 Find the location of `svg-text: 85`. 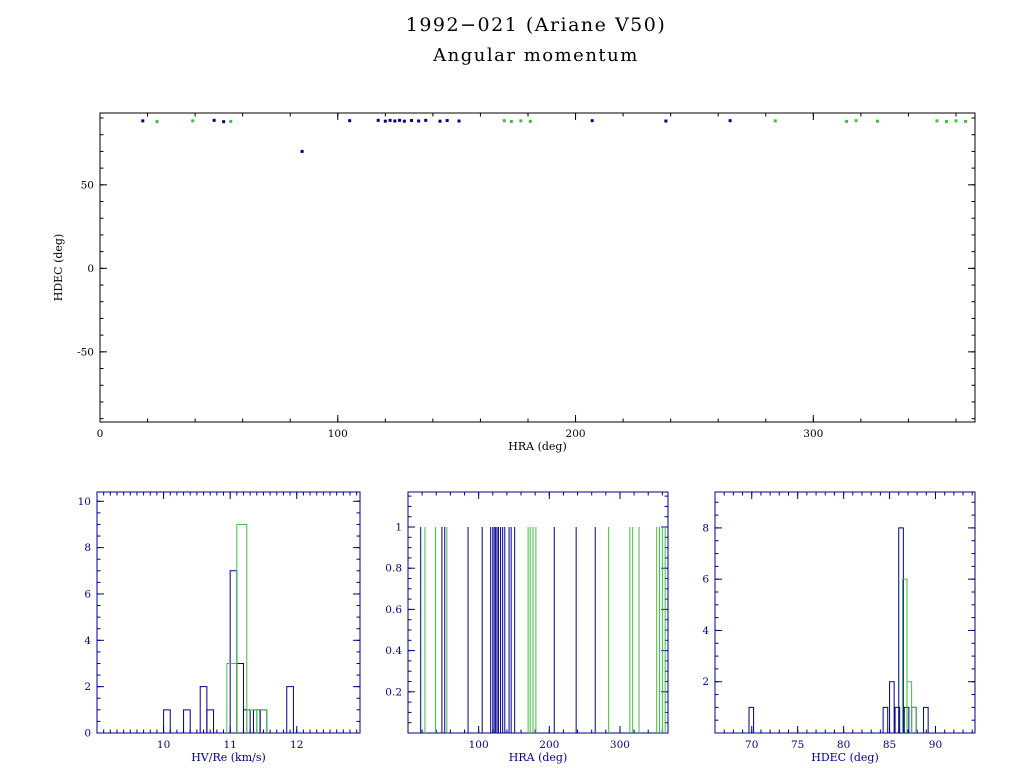

svg-text: 85 is located at coordinates (889, 745).